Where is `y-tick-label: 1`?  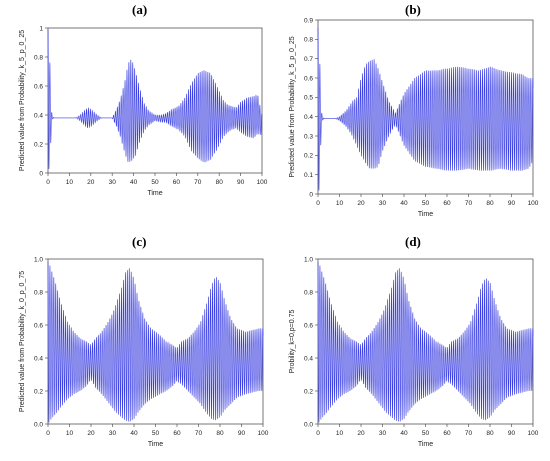 y-tick-label: 1 is located at coordinates (41, 28).